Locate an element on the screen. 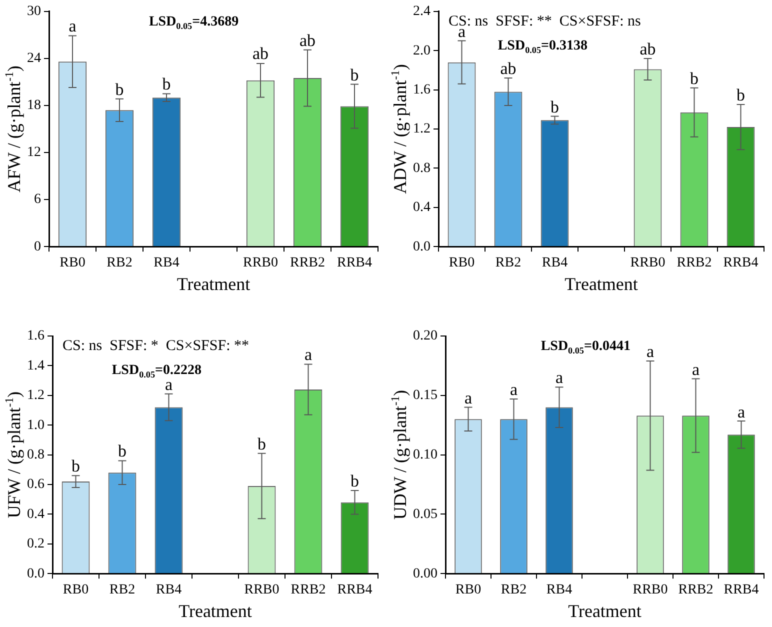  y-tick-label: 6 is located at coordinates (37, 200).